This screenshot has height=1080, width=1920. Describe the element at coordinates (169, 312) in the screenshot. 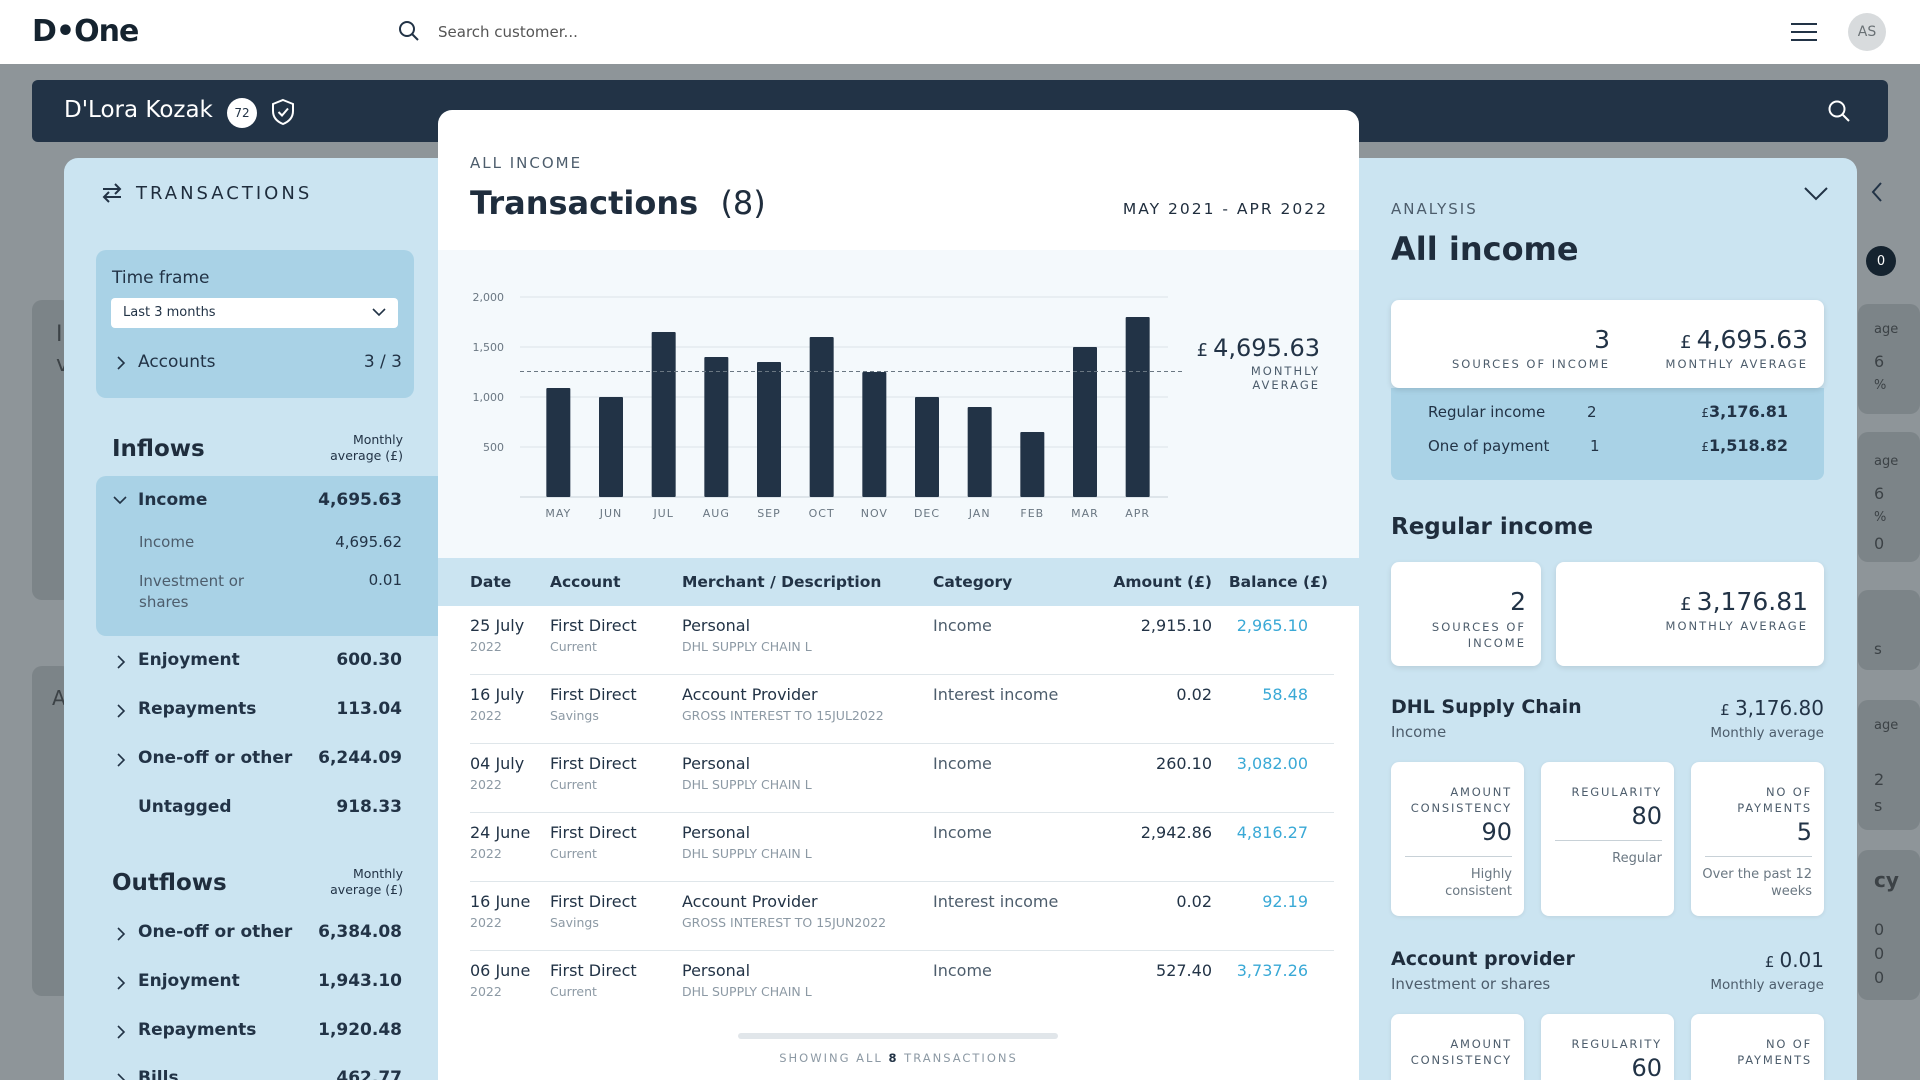

I see `timeframe-value: Last 3 months` at that location.